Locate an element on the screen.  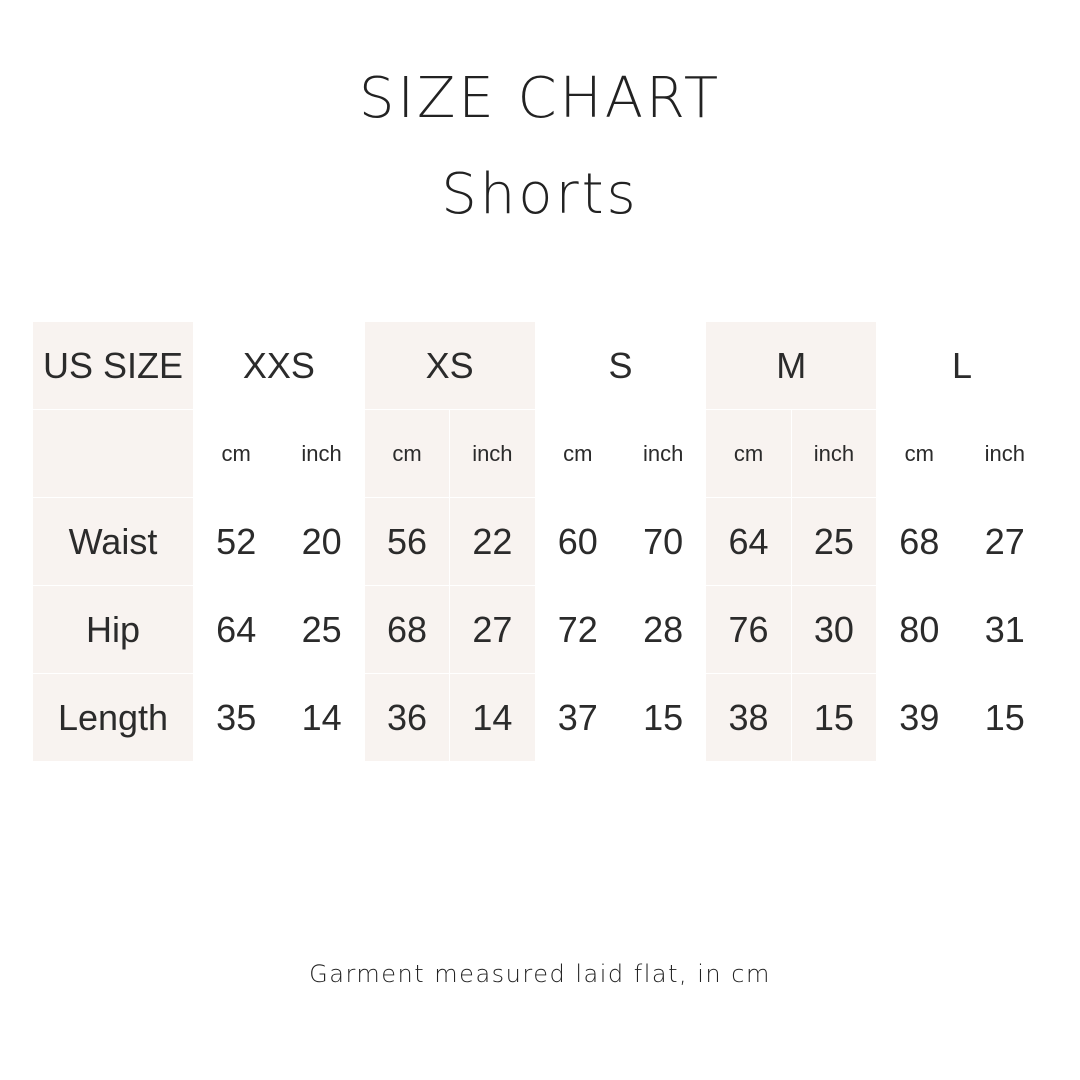
row-label: Waist is located at coordinates (113, 541).